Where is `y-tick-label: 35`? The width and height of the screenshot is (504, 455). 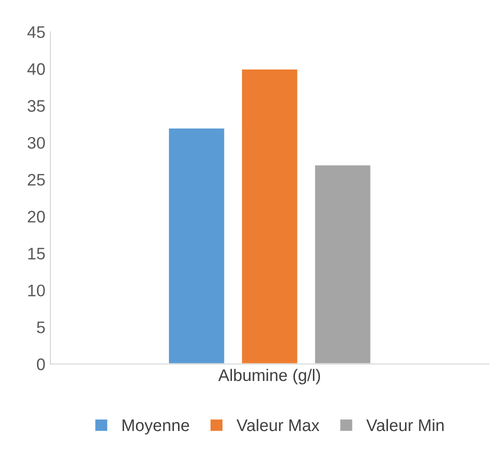
y-tick-label: 35 is located at coordinates (36, 106).